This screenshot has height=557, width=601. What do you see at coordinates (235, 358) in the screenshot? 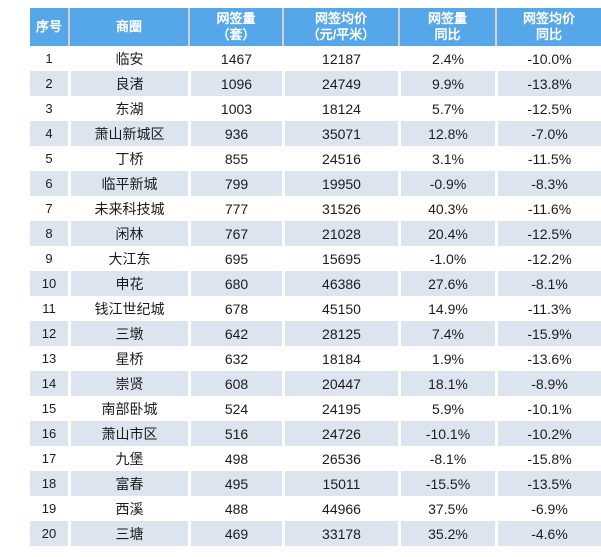
I see `cell-volume: 632` at bounding box center [235, 358].